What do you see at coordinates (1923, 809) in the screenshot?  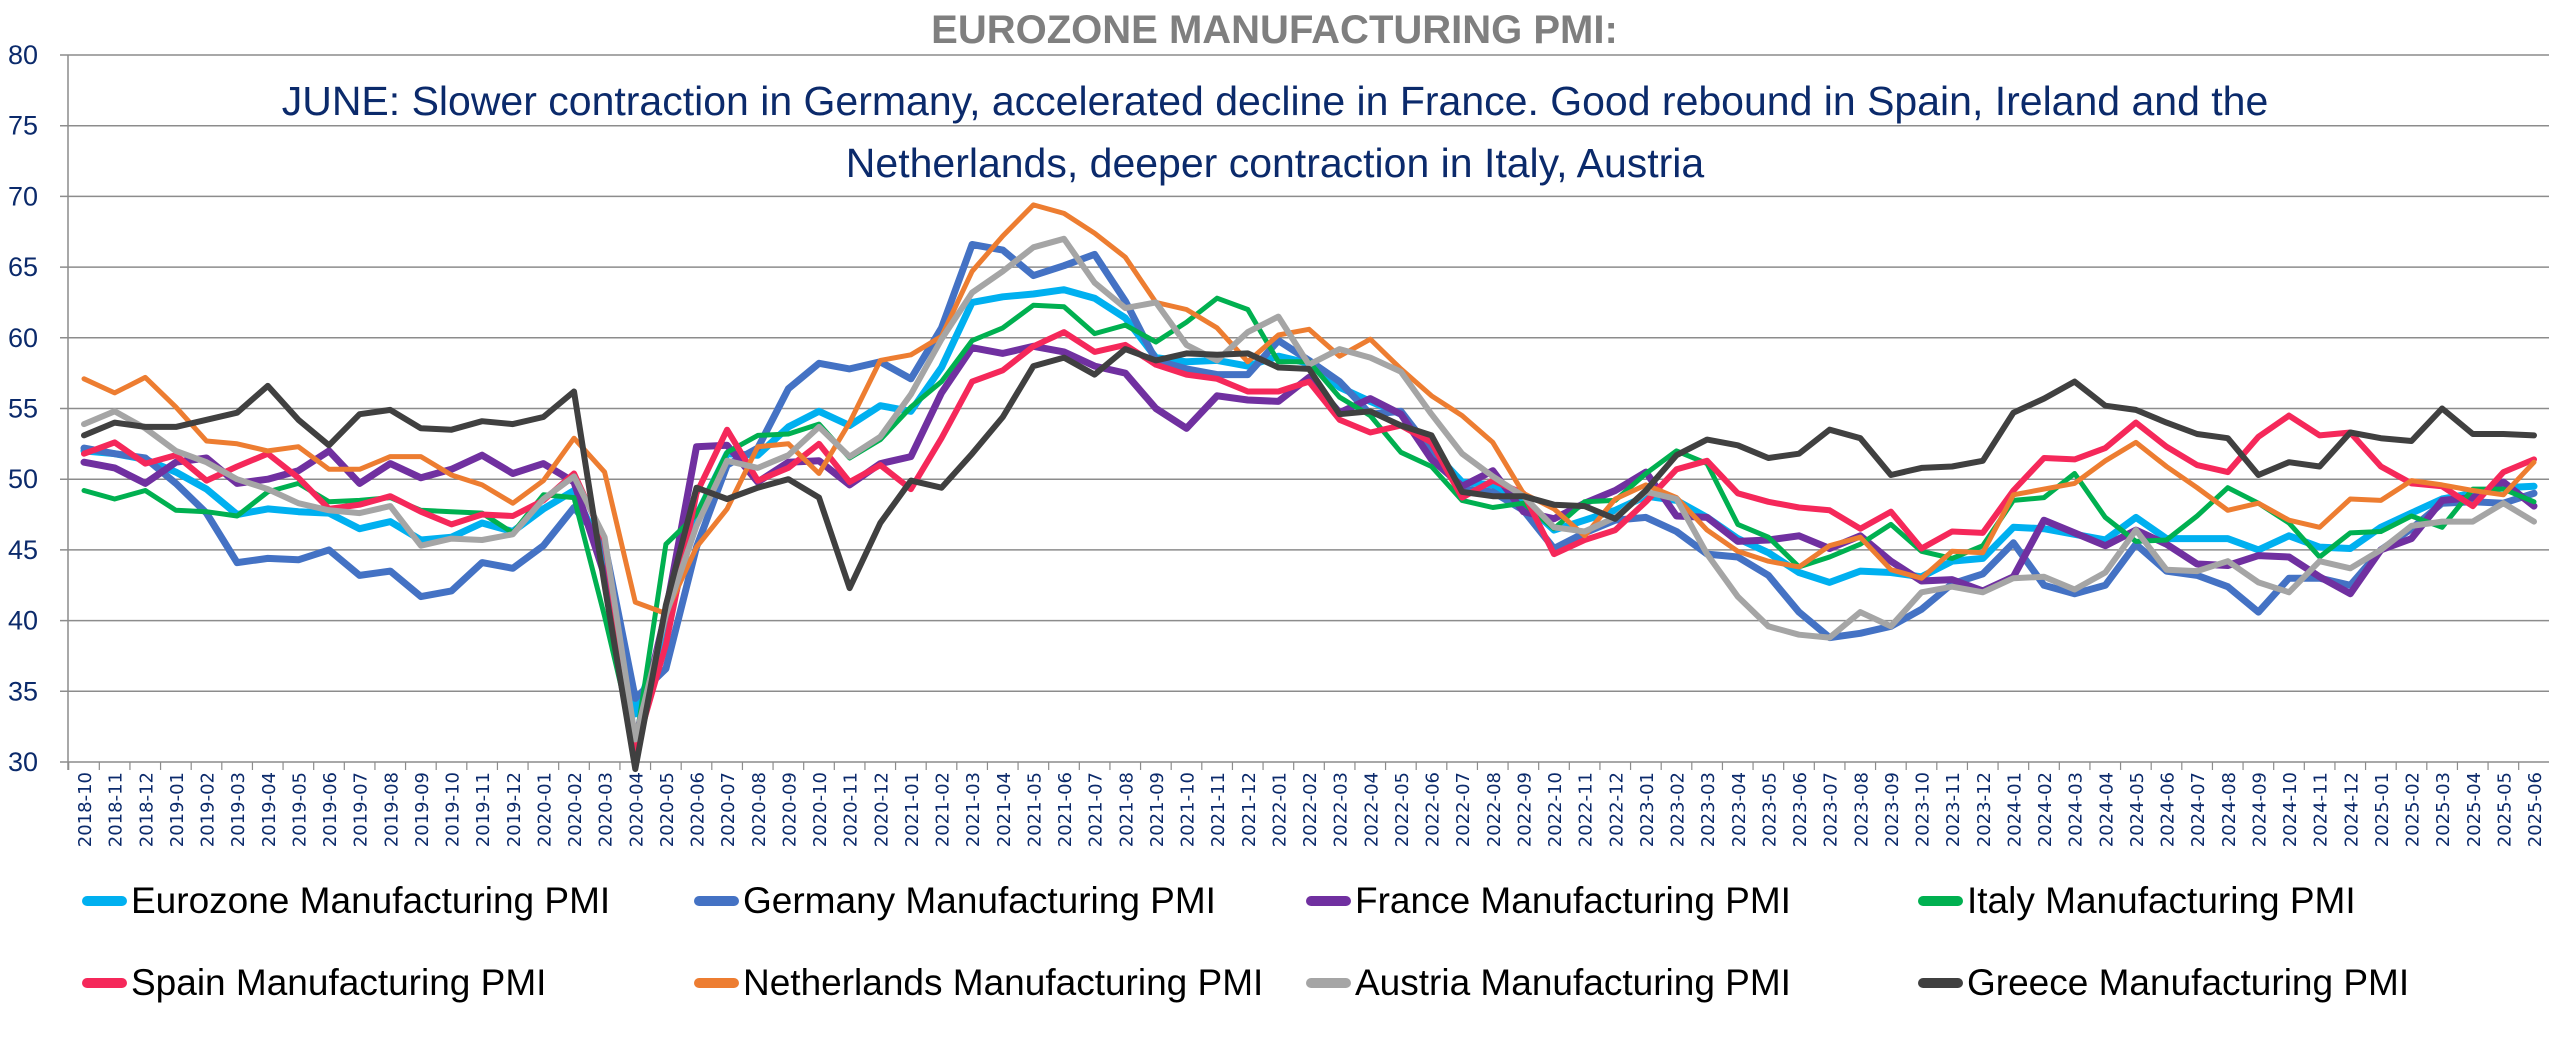 I see `x-tick-label: 2023-10` at bounding box center [1923, 809].